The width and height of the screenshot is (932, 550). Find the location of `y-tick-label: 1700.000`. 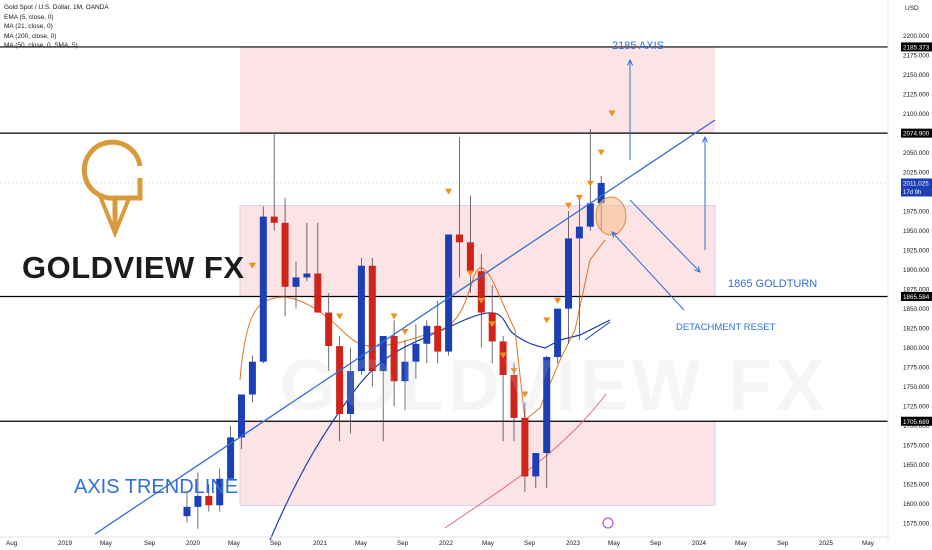

y-tick-label: 1700.000 is located at coordinates (916, 426).